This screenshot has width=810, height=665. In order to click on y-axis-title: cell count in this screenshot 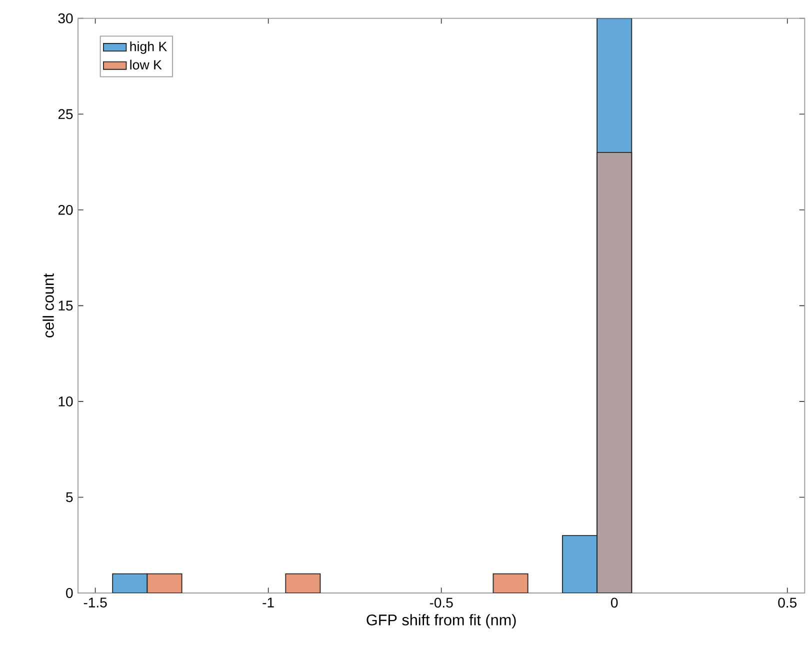, I will do `click(48, 305)`.